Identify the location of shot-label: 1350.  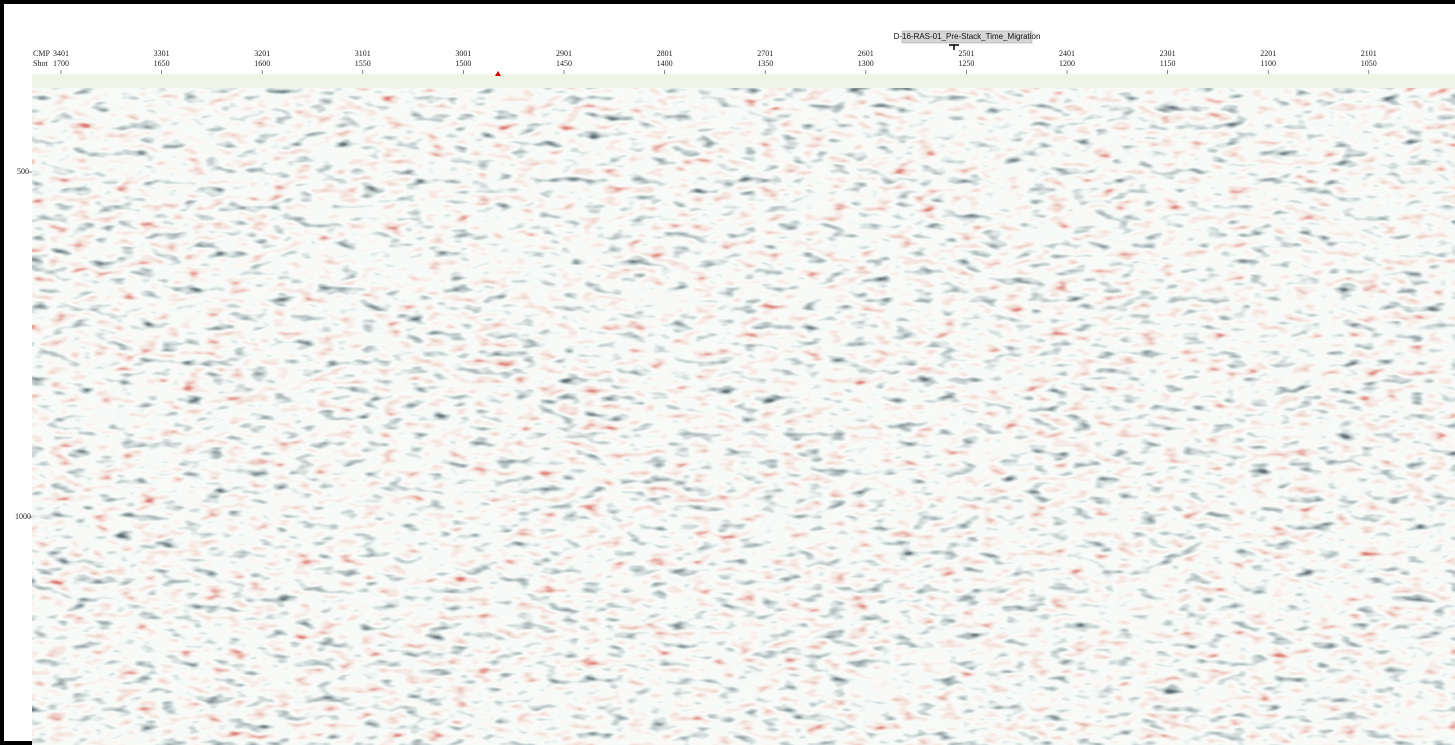
(765, 63).